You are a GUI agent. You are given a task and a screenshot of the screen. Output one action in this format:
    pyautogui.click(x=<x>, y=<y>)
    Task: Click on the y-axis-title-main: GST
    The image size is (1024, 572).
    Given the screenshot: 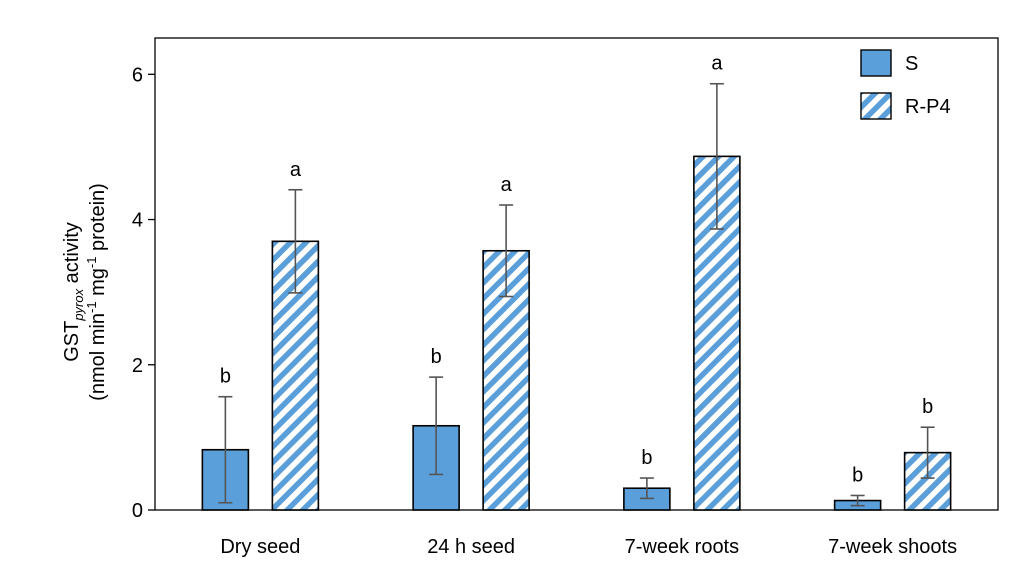 What is the action you would take?
    pyautogui.click(x=72, y=341)
    